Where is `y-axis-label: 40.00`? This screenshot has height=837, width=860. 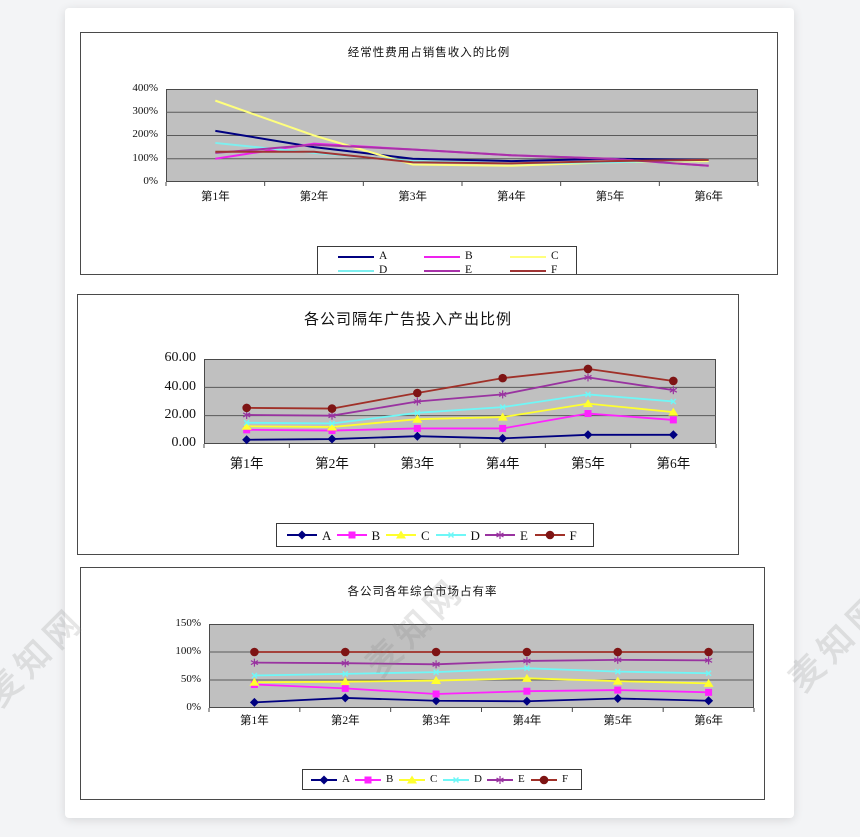
y-axis-label: 40.00 is located at coordinates (180, 386).